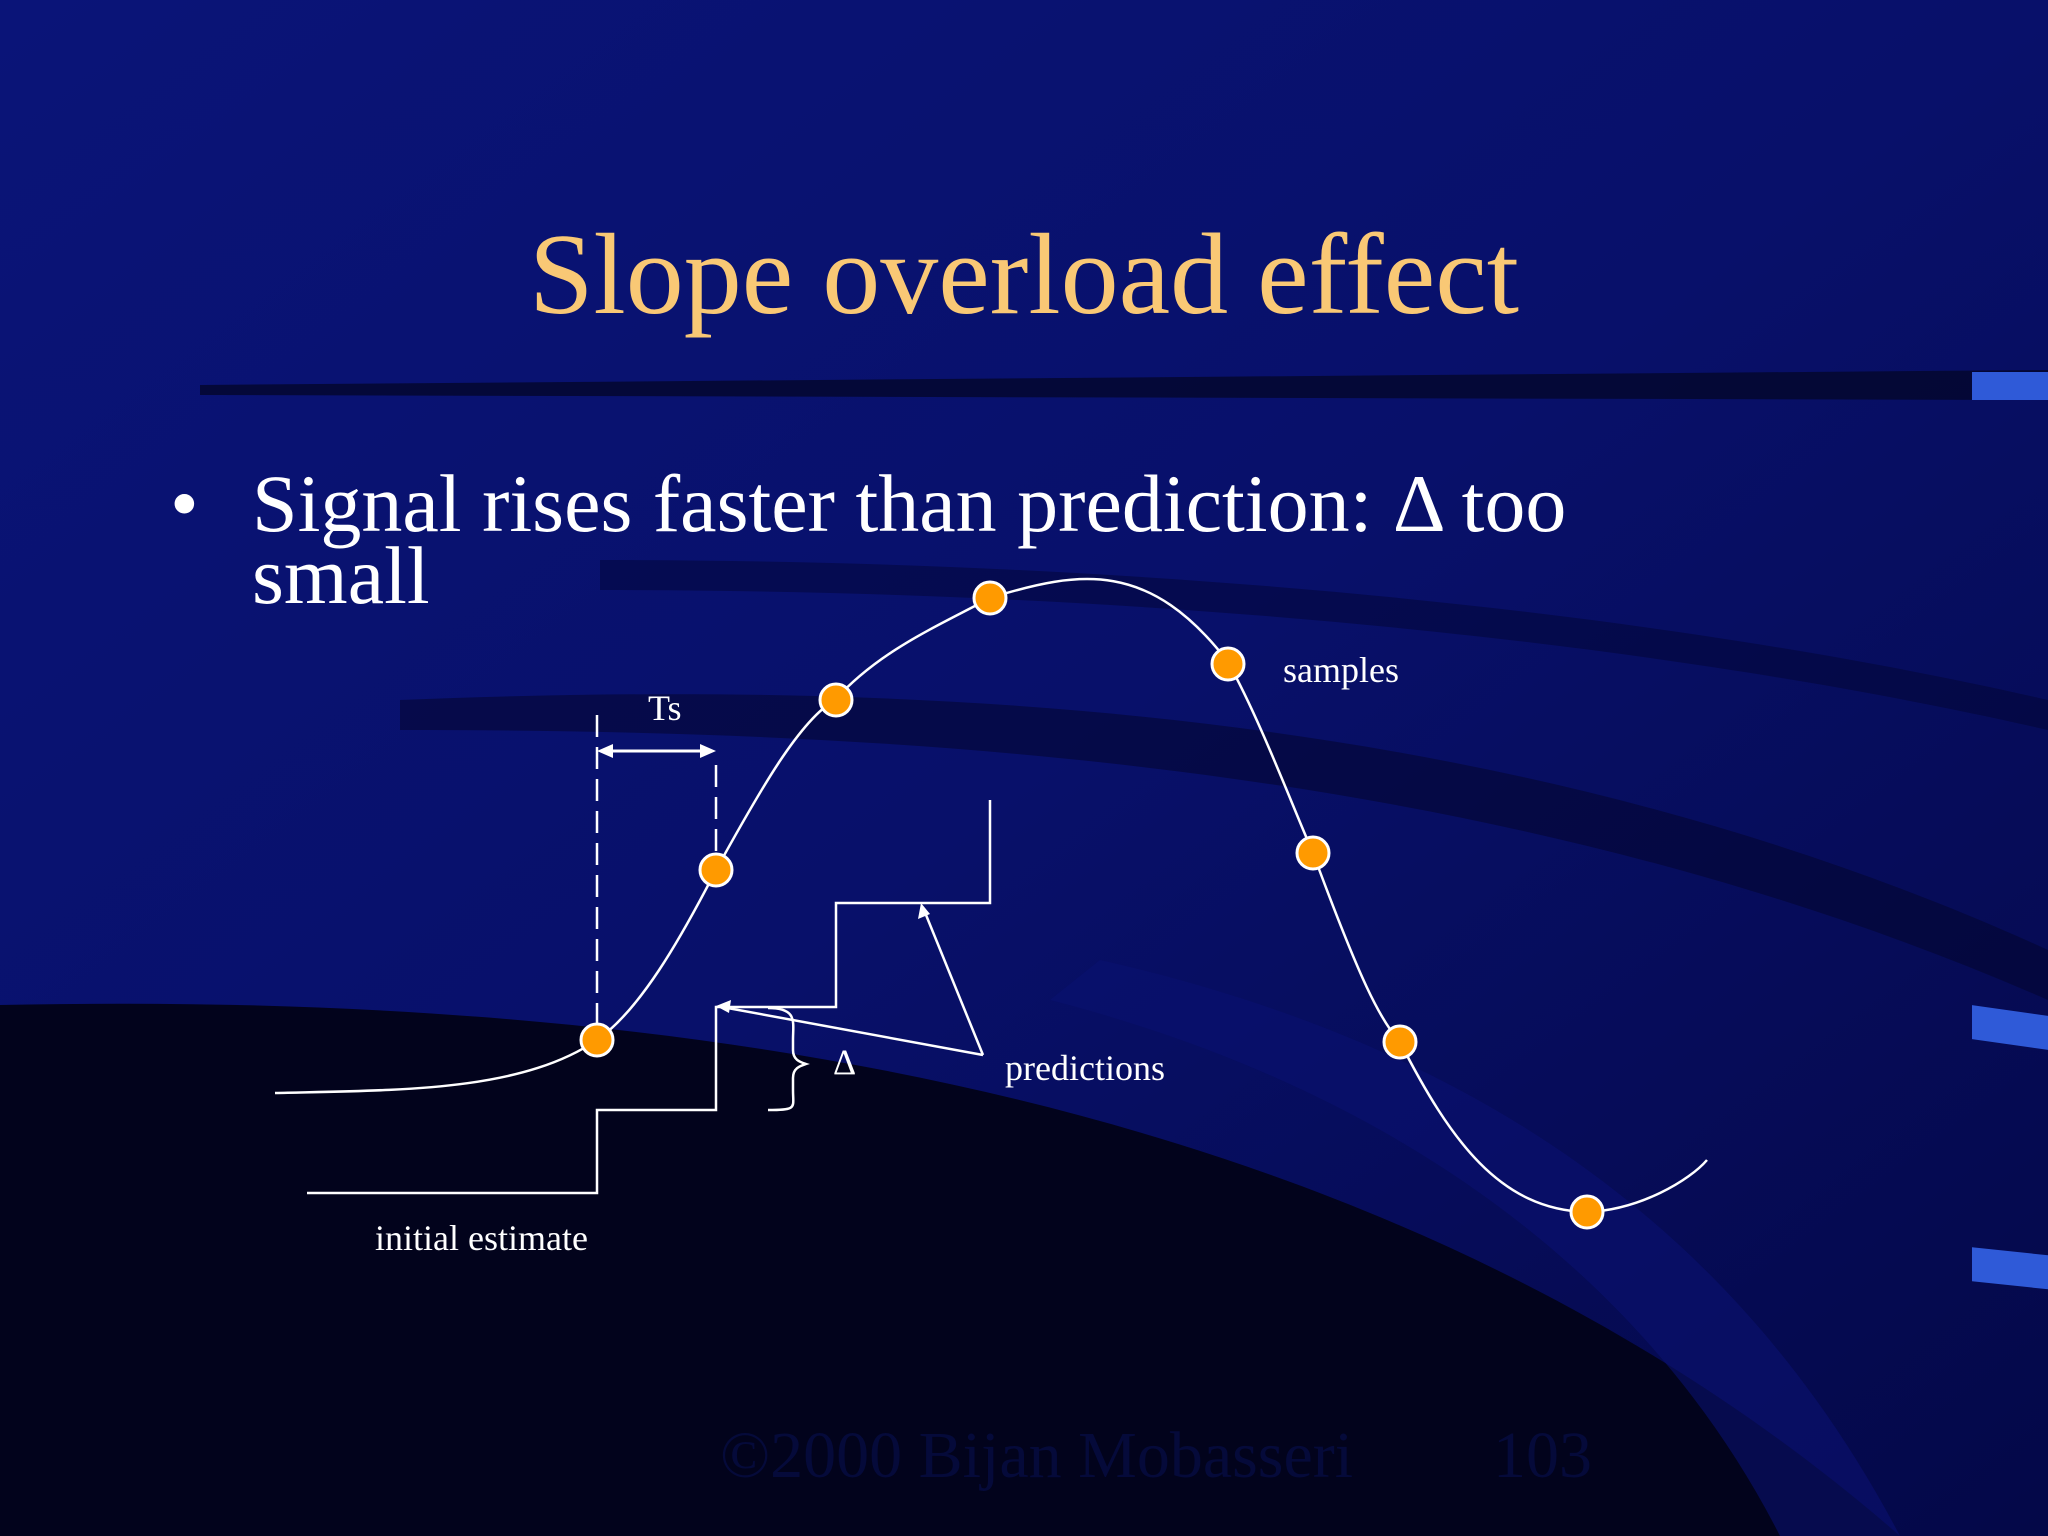  I want to click on initial-estimate-label: initial estimate, so click(481, 1238).